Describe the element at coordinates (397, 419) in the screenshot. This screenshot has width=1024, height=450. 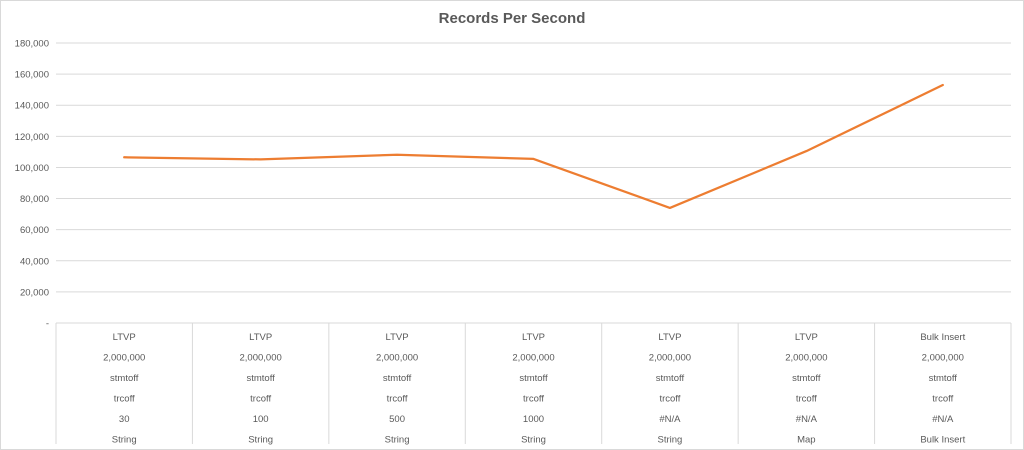
I see `x-category-label: 500` at that location.